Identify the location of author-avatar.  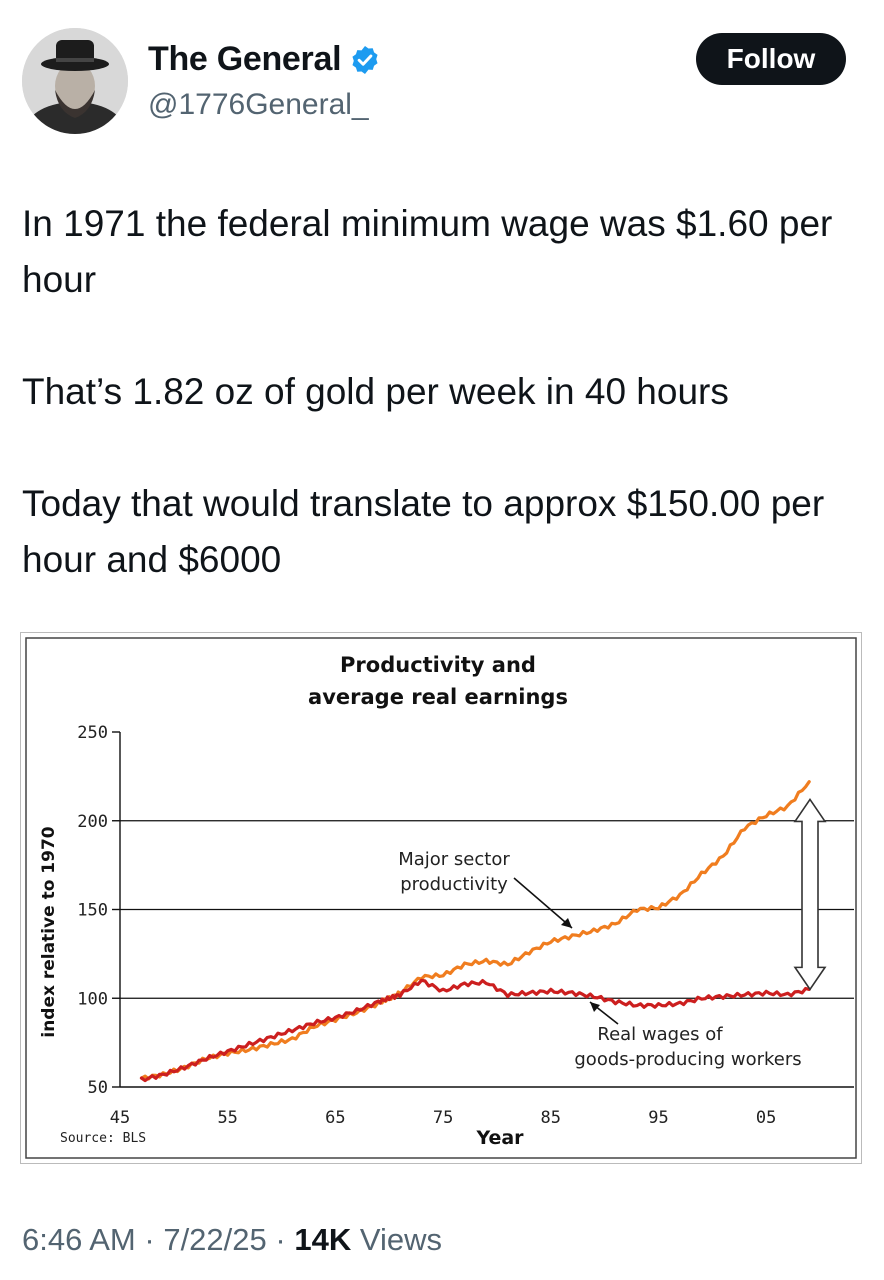
(75, 81).